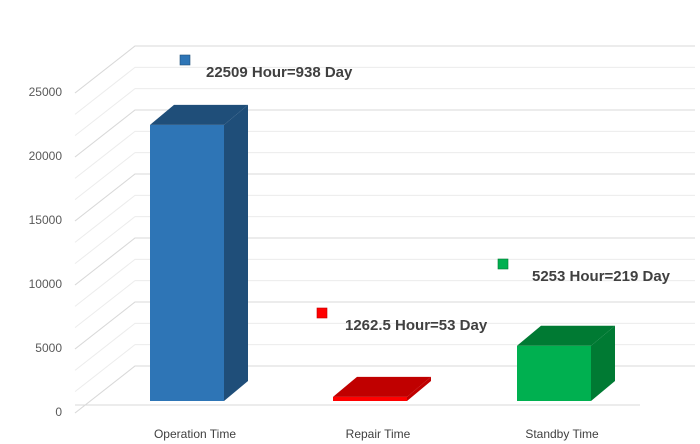 The height and width of the screenshot is (444, 700). Describe the element at coordinates (48, 348) in the screenshot. I see `y-tick-label: 5000` at that location.